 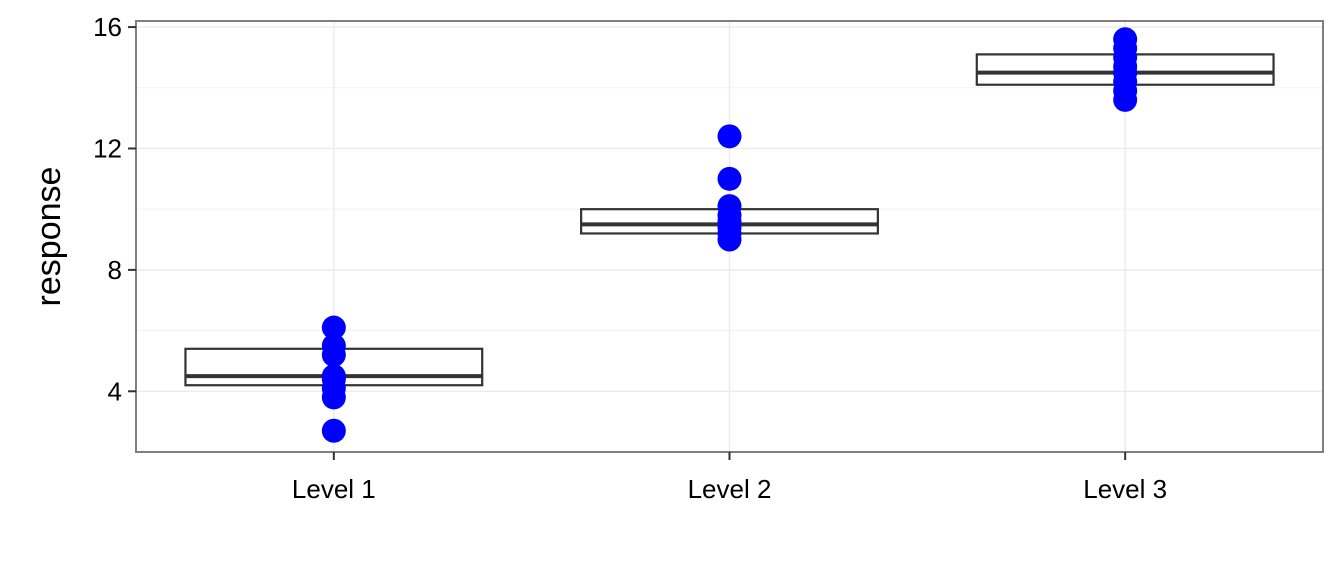 I want to click on y-tick-label: 16, so click(x=107, y=27).